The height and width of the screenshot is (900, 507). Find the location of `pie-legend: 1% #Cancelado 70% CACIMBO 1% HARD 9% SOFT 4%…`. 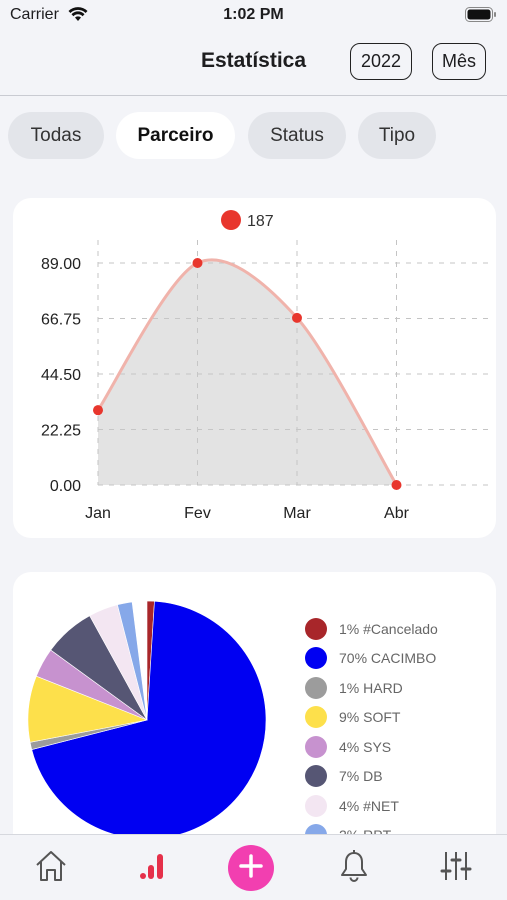

pie-legend: 1% #Cancelado 70% CACIMBO 1% HARD 9% SOFT 4%… is located at coordinates (371, 732).